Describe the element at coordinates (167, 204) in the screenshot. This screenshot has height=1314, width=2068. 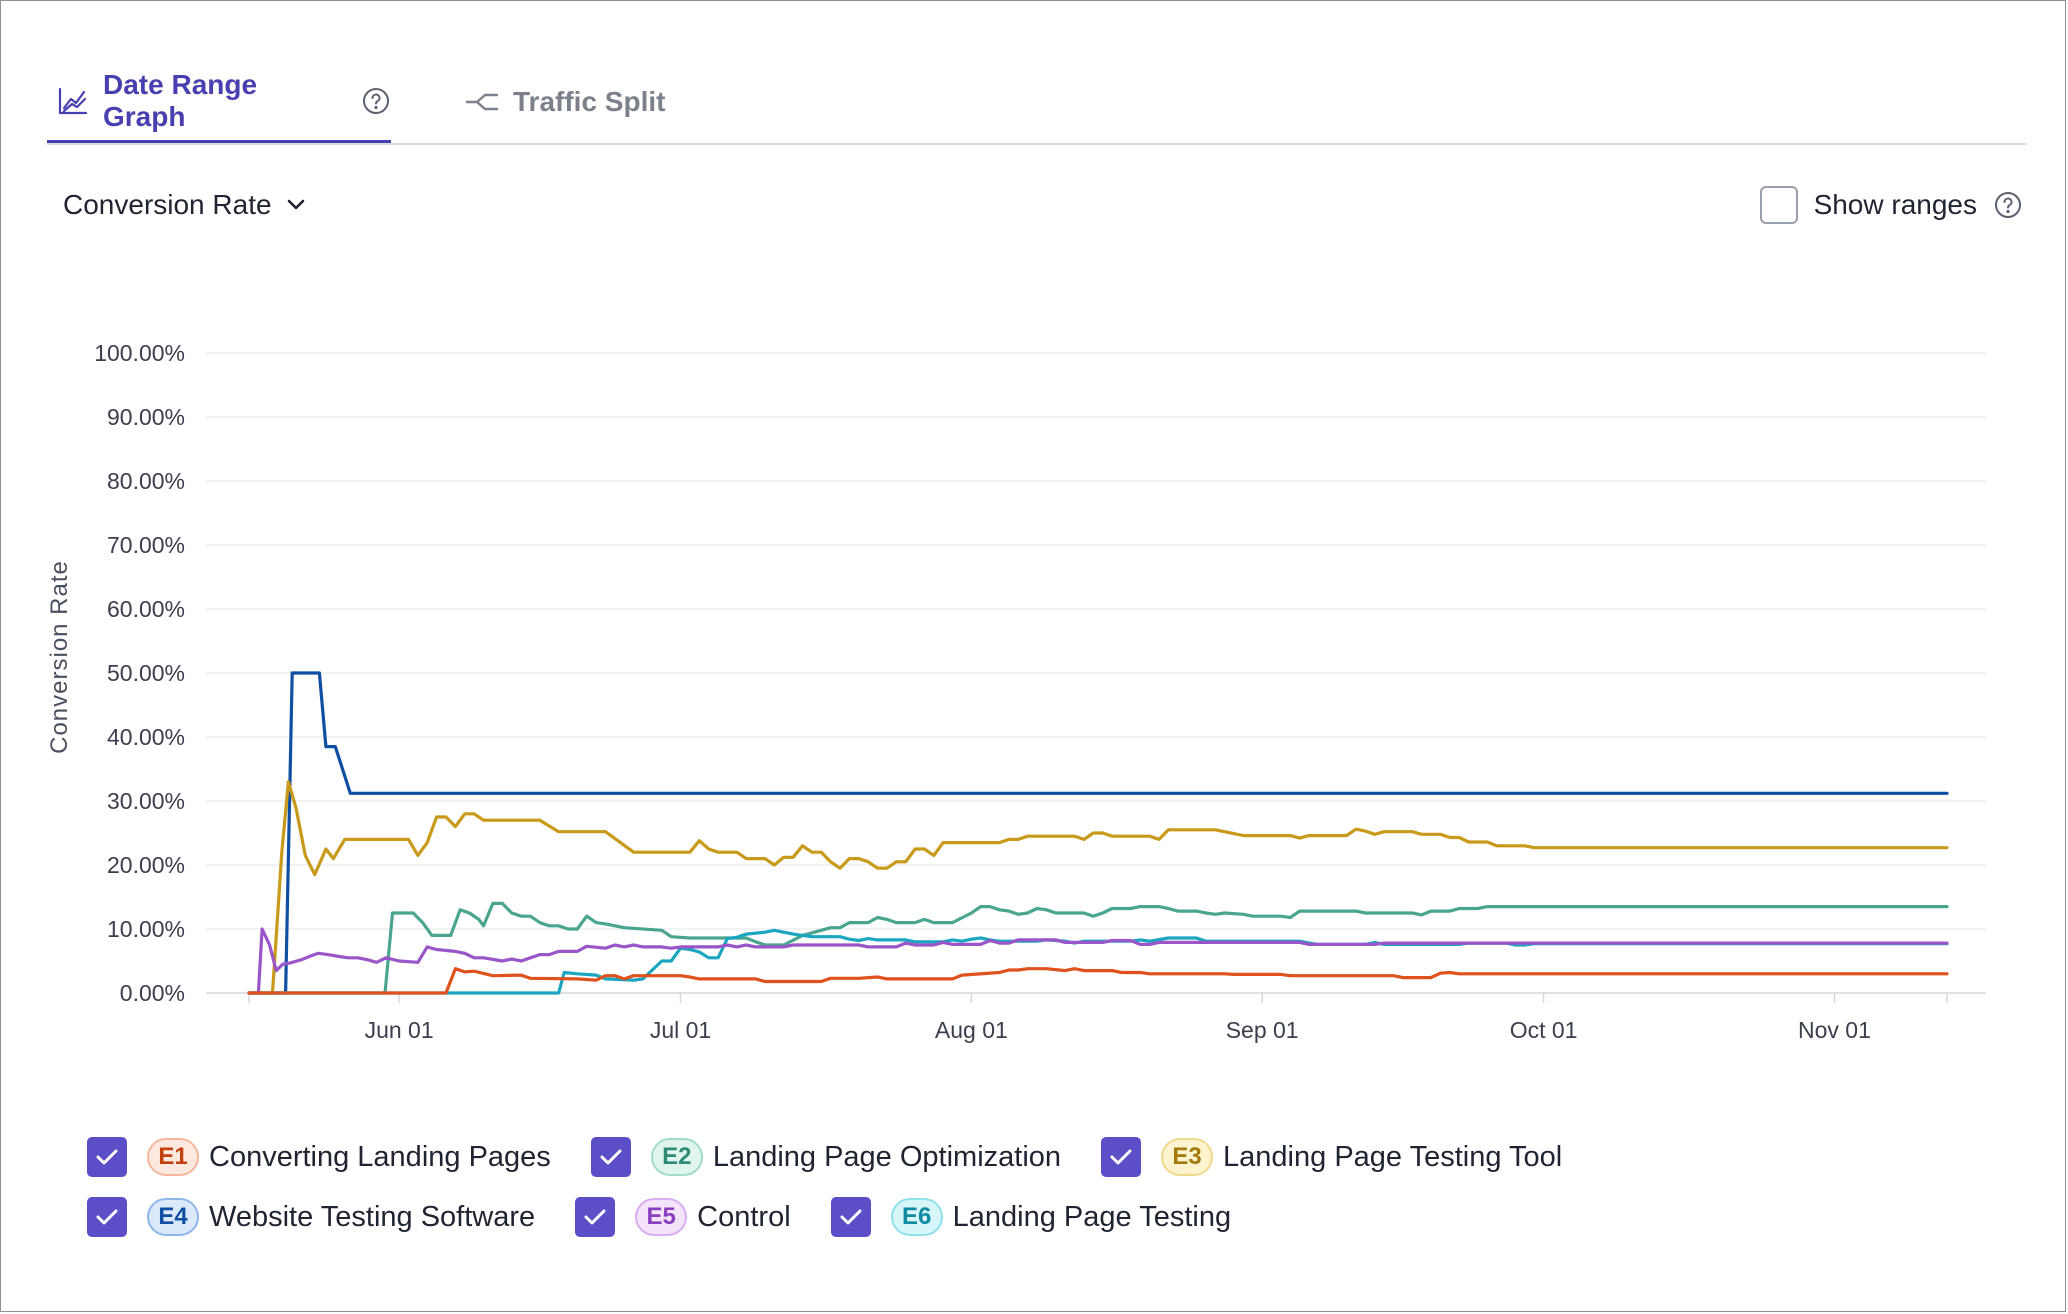
I see `metric-dropdown-label: Conversion Rate` at that location.